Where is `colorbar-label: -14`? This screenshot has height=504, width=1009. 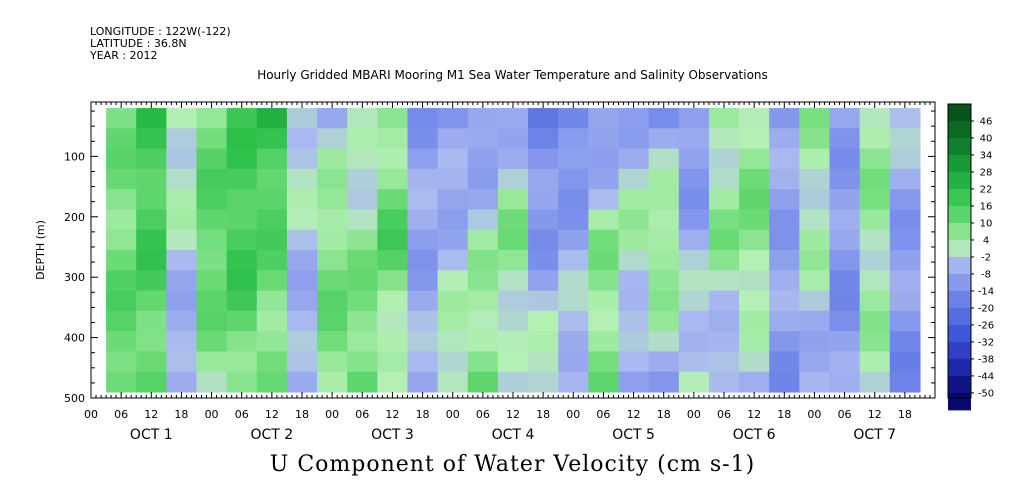
colorbar-label: -14 is located at coordinates (986, 291).